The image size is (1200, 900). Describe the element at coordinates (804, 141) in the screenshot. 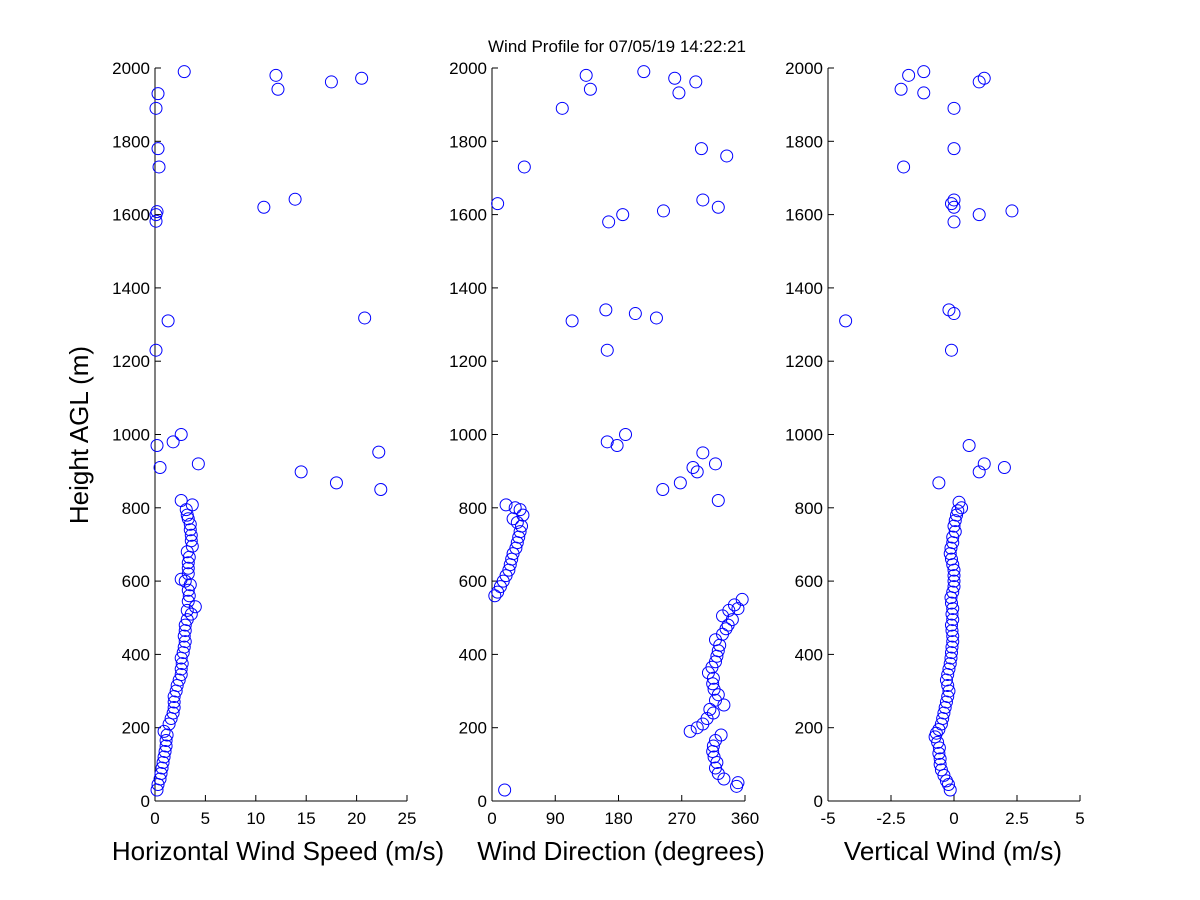

I see `vertical-wind-y-tick-label: 1800` at that location.